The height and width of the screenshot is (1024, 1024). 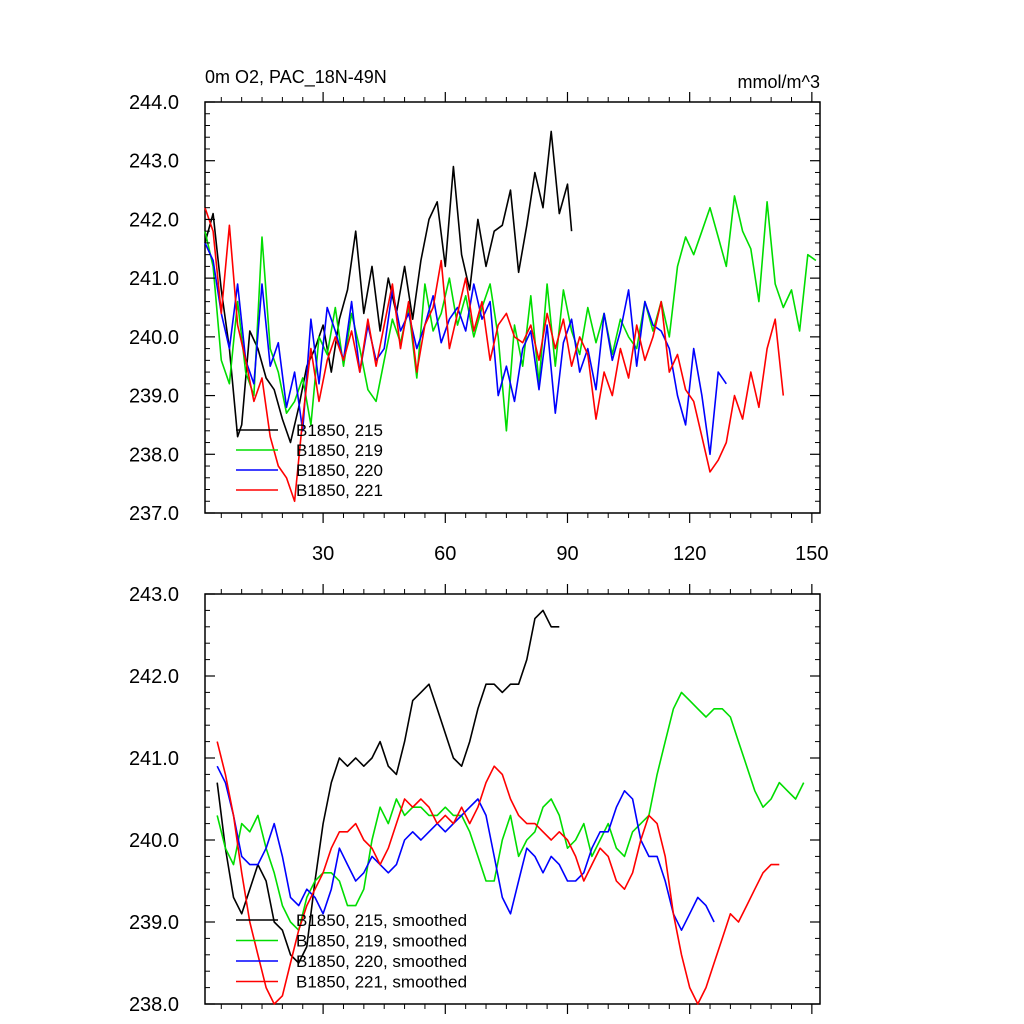 What do you see at coordinates (339, 490) in the screenshot?
I see `legend-label-4: B1850, 221` at bounding box center [339, 490].